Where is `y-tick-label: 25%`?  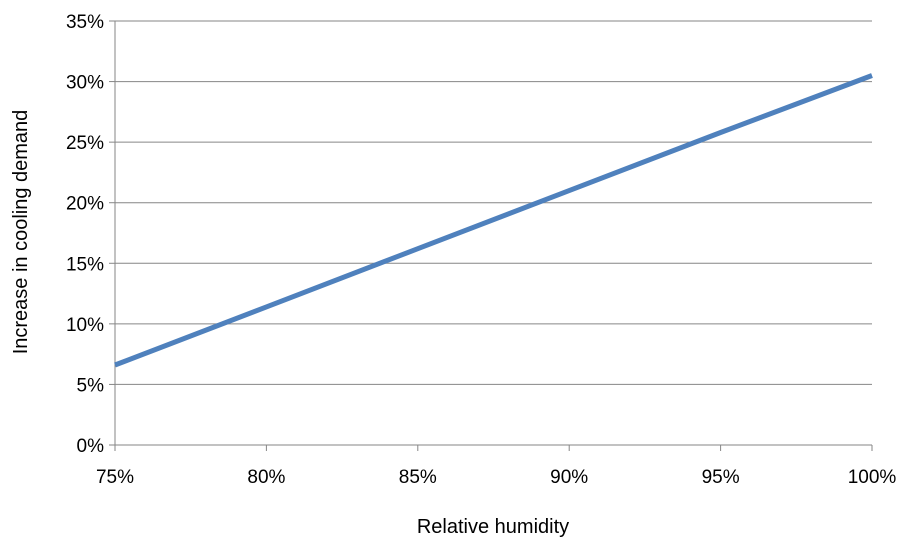
y-tick-label: 25% is located at coordinates (85, 143).